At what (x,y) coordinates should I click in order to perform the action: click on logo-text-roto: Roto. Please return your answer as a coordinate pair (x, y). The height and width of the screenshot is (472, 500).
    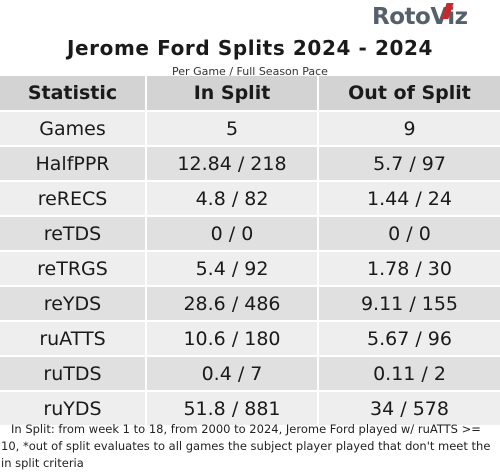
    Looking at the image, I should click on (401, 17).